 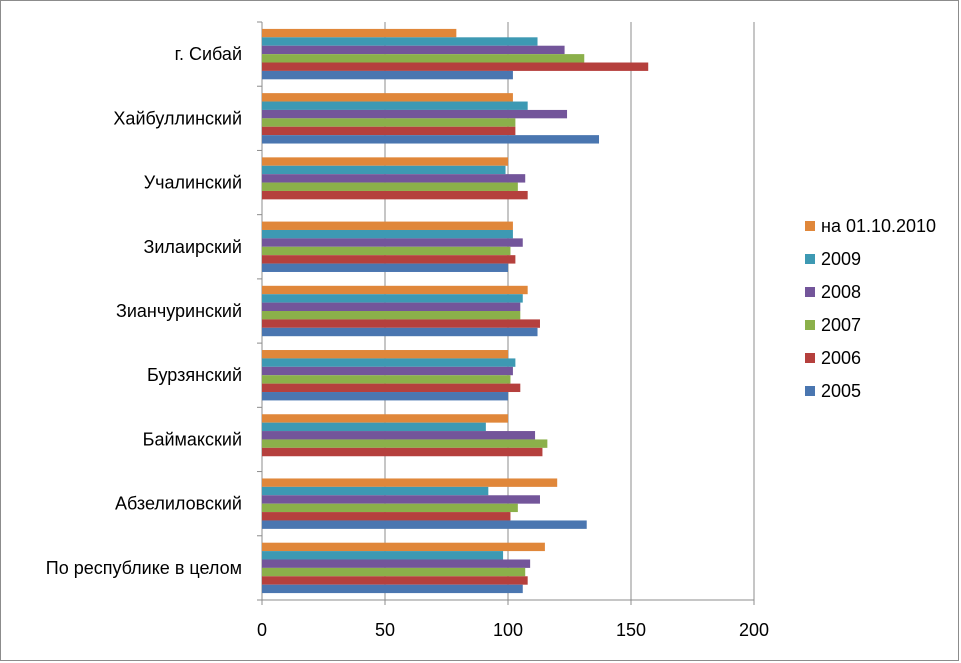 What do you see at coordinates (631, 630) in the screenshot?
I see `x-tick-label: 150` at bounding box center [631, 630].